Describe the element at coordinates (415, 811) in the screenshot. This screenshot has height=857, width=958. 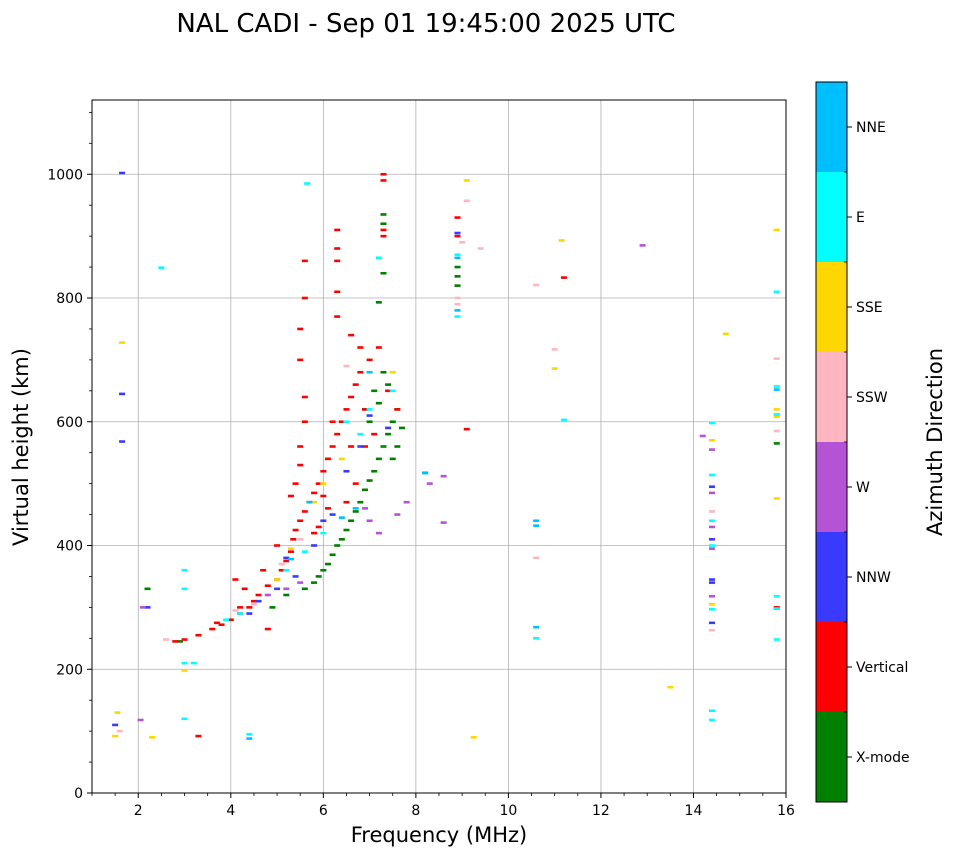
I see `x-tick-label: 8` at that location.